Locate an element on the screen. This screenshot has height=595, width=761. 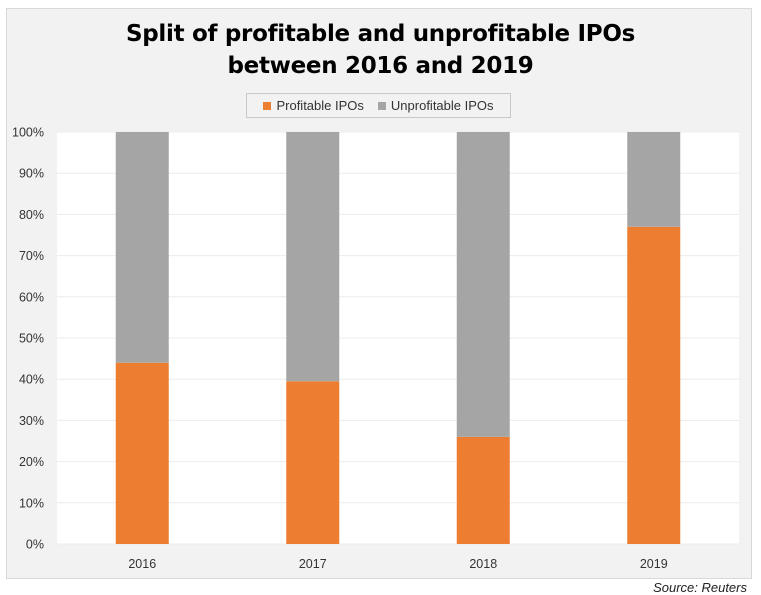
legend: Profitable IPOs Unprofitable IPOs is located at coordinates (378, 105).